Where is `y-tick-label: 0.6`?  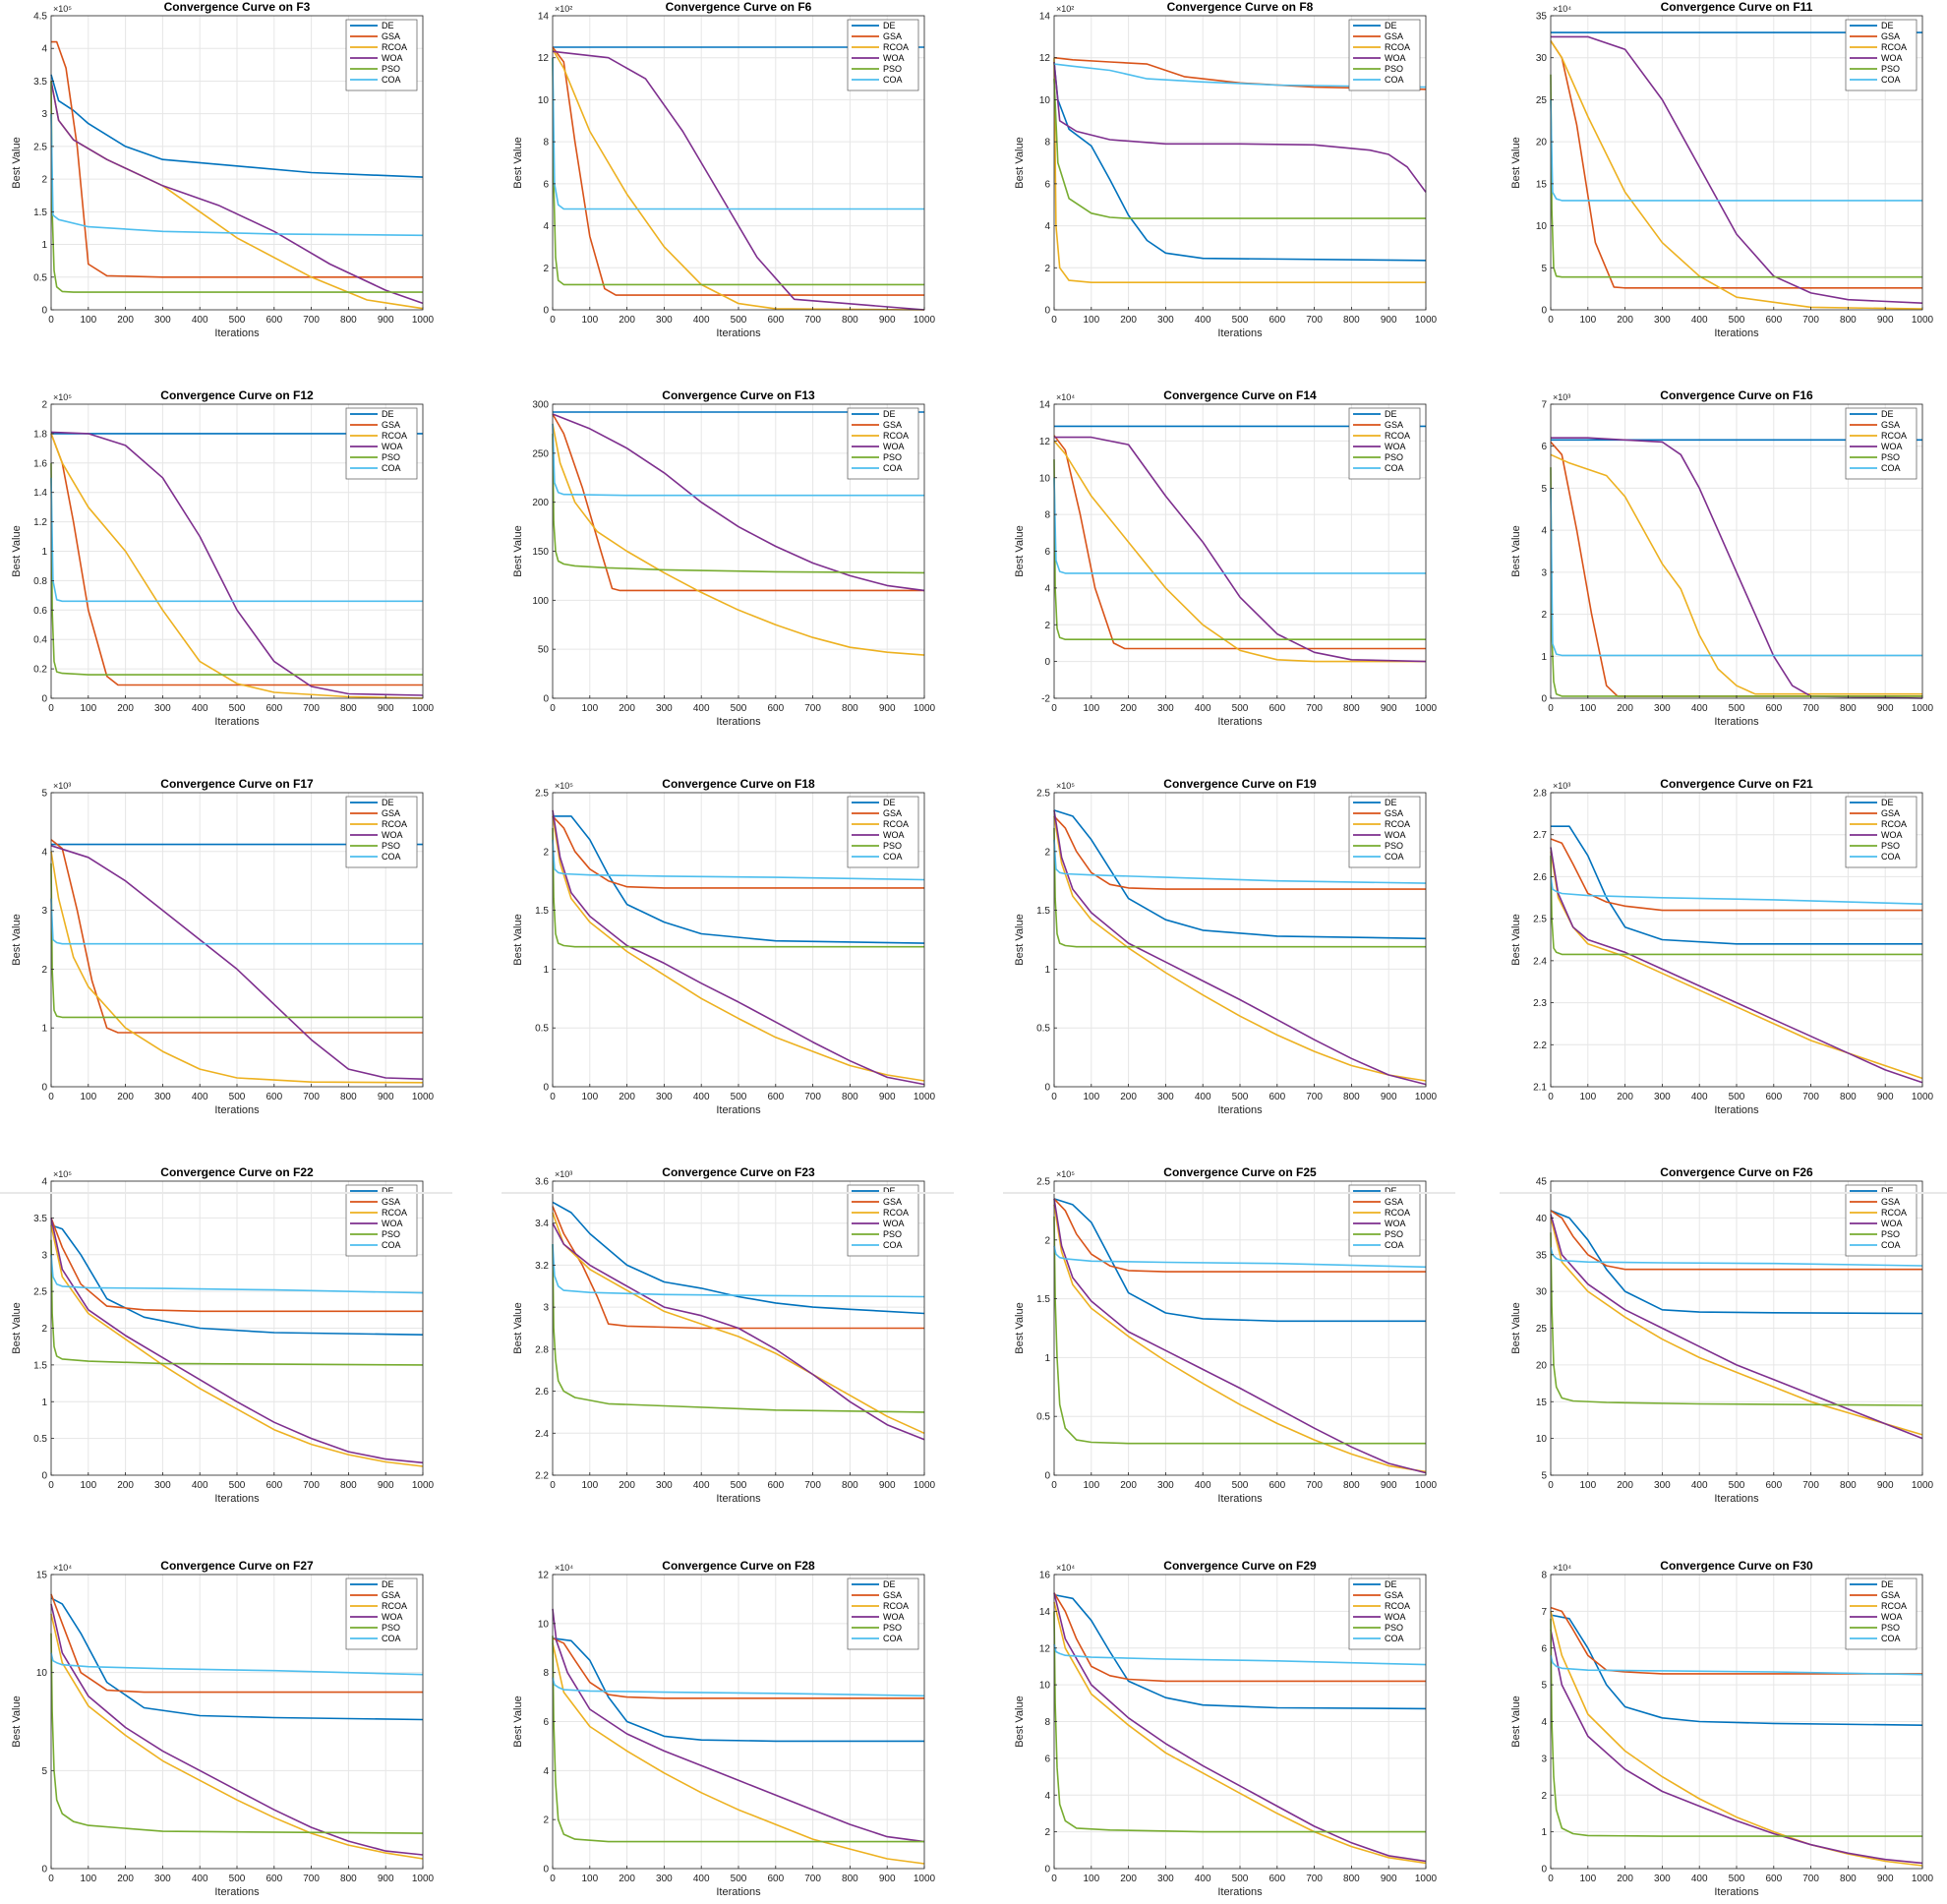
y-tick-label: 0.6 is located at coordinates (40, 611).